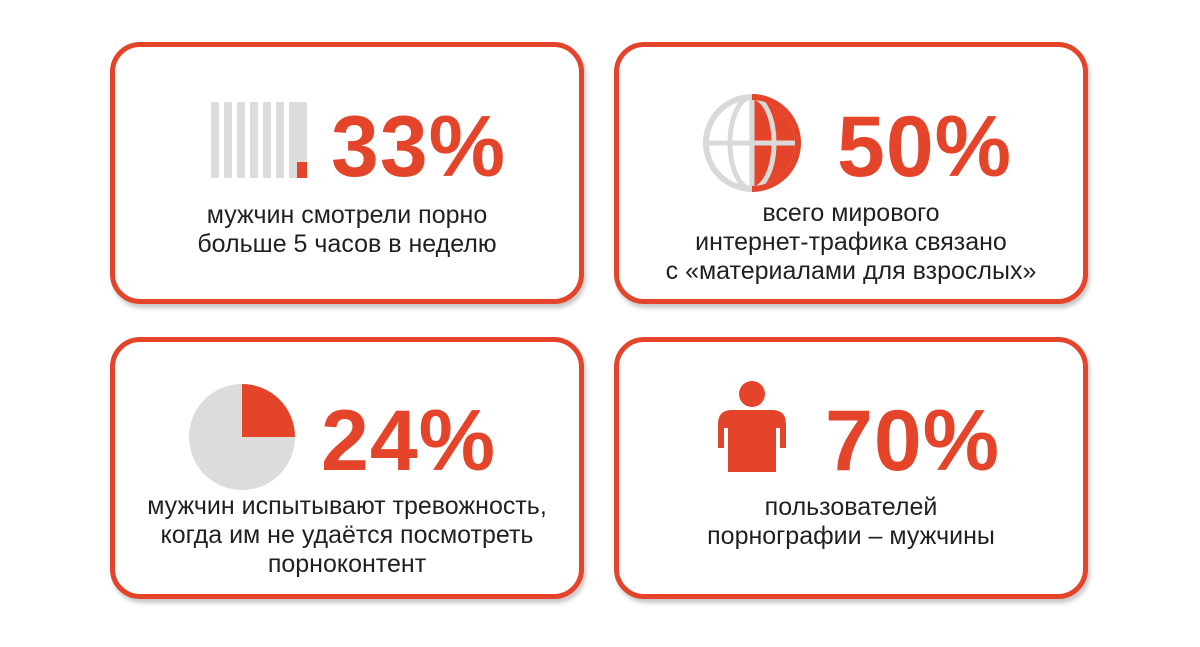 The width and height of the screenshot is (1200, 647). Describe the element at coordinates (409, 441) in the screenshot. I see `stat-value: 24%` at that location.